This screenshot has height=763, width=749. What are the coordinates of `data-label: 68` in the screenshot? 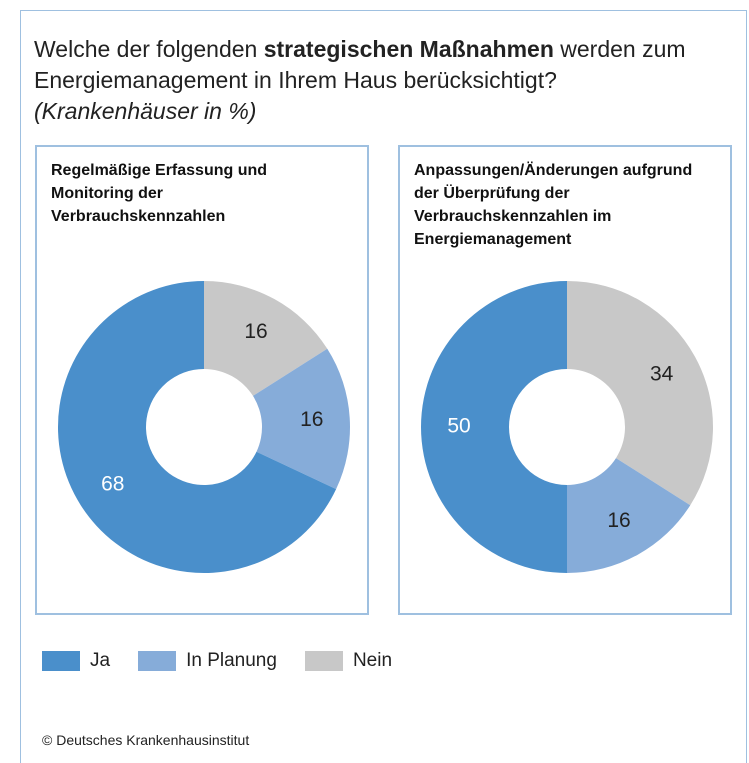 It's located at (112, 483).